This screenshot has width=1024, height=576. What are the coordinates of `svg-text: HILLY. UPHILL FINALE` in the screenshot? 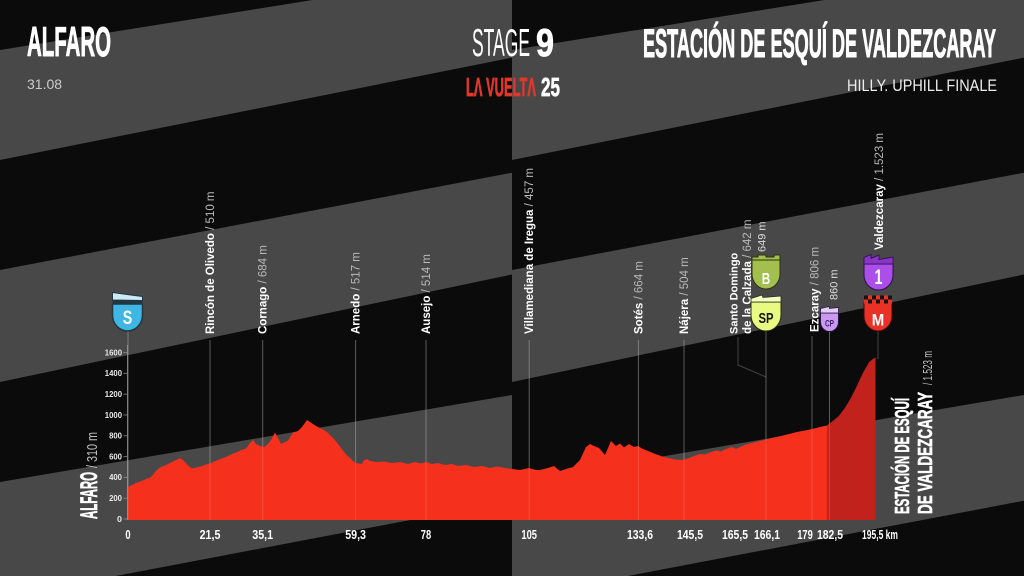 It's located at (922, 86).